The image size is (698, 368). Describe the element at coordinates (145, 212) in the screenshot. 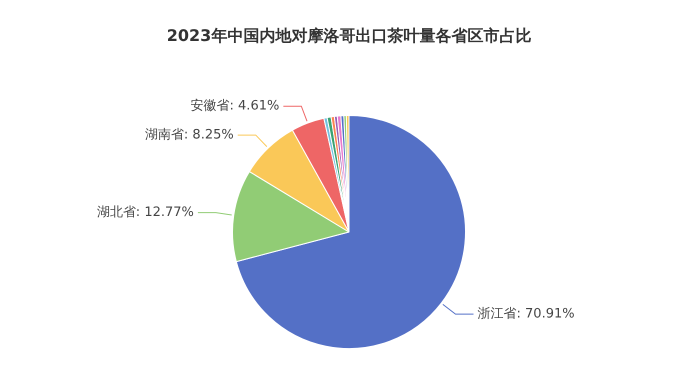

I see `slice-label: 湖北省: 12.77%` at that location.